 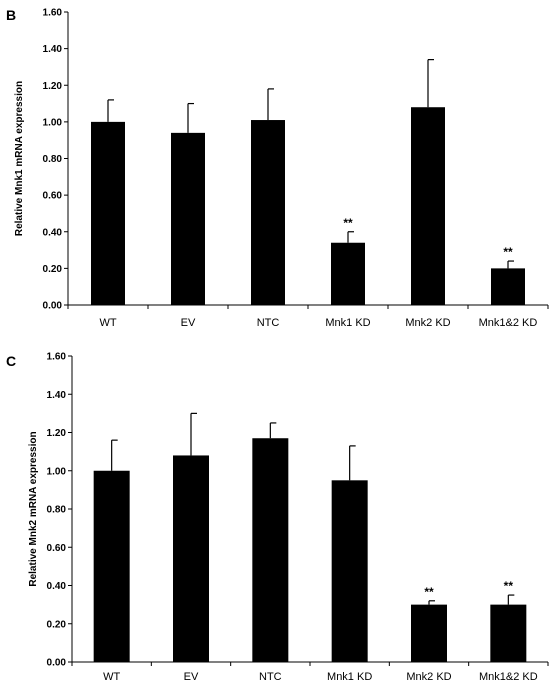 I want to click on panel-label: B, so click(x=11, y=15).